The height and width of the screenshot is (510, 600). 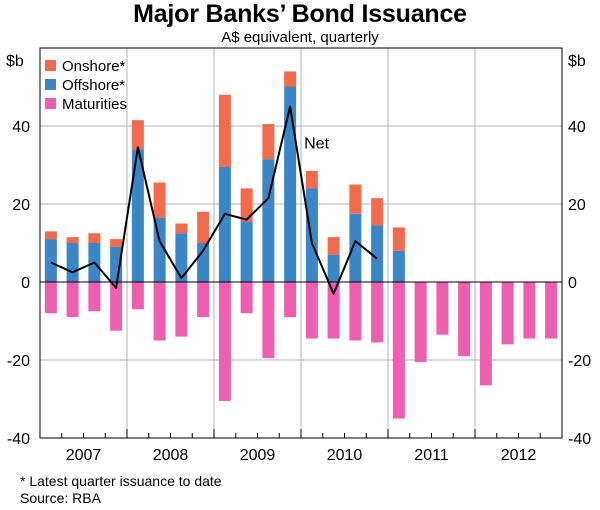 I want to click on y-tick-label-left: 40, so click(x=21, y=127).